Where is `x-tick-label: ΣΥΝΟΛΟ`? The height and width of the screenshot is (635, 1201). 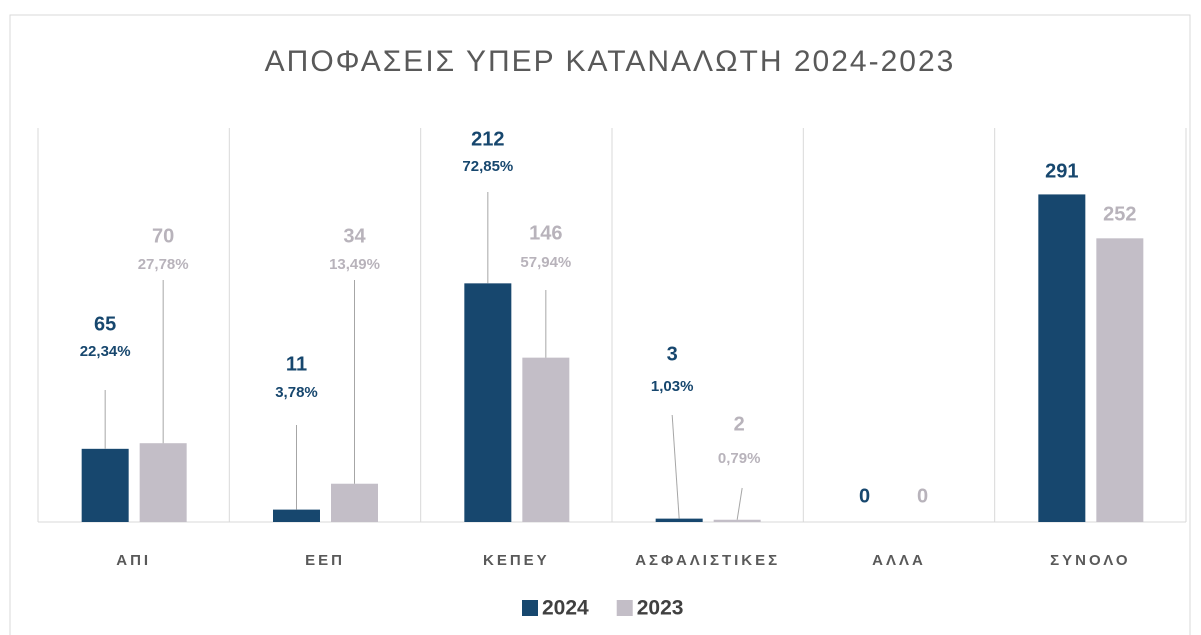 x-tick-label: ΣΥΝΟΛΟ is located at coordinates (1090, 560).